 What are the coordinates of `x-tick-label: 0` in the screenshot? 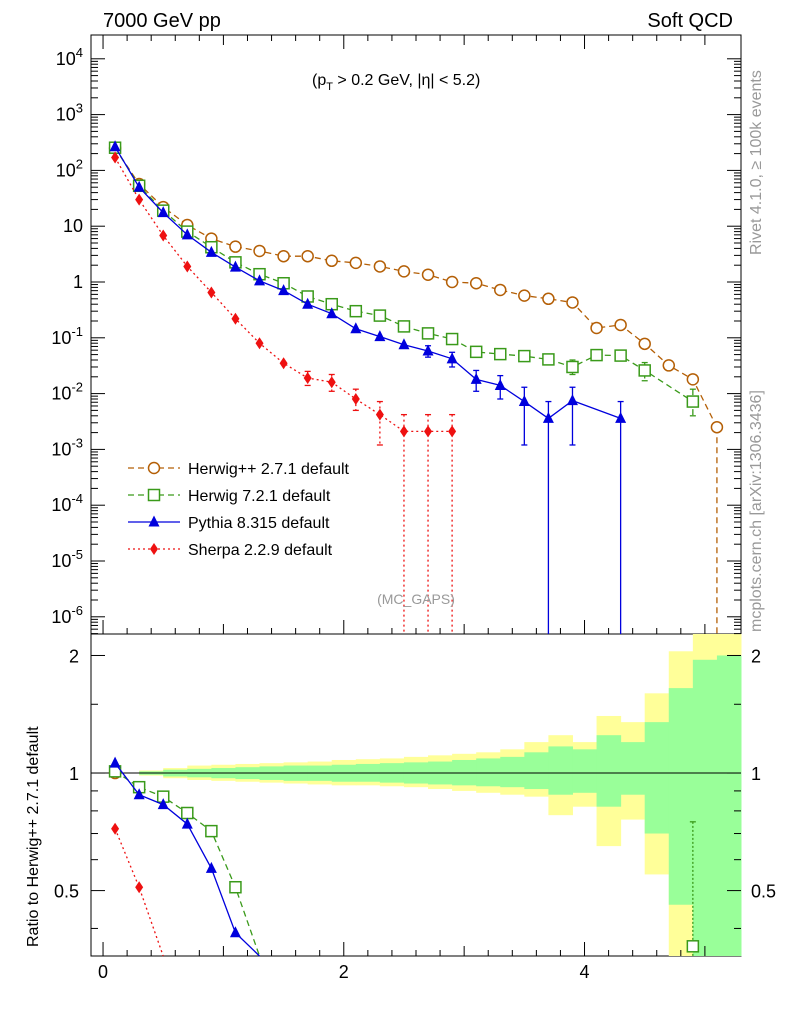 It's located at (103, 972).